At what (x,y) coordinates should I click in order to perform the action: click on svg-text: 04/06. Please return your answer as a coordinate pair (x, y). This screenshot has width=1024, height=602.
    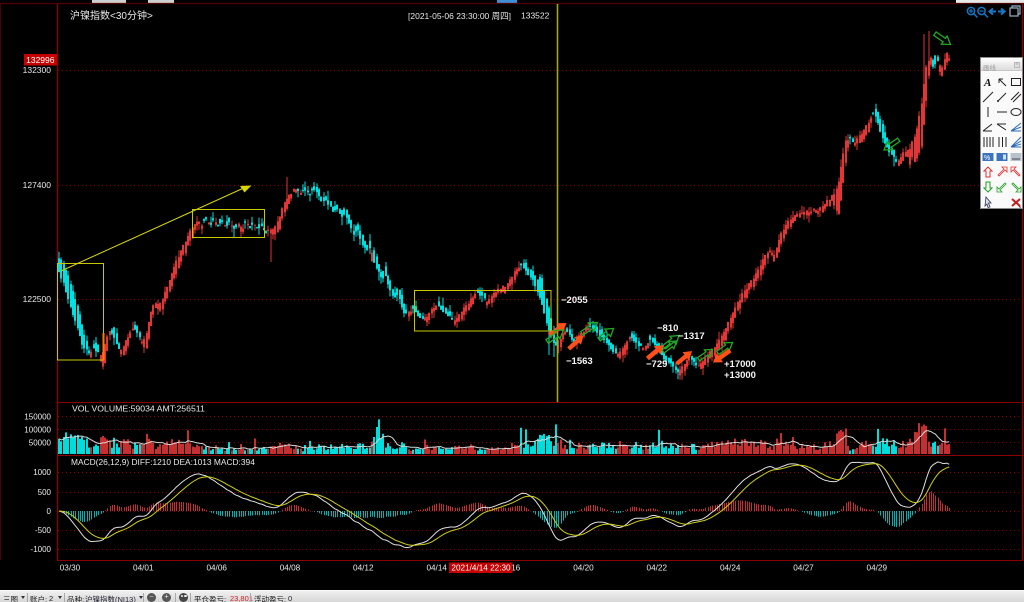
    Looking at the image, I should click on (216, 568).